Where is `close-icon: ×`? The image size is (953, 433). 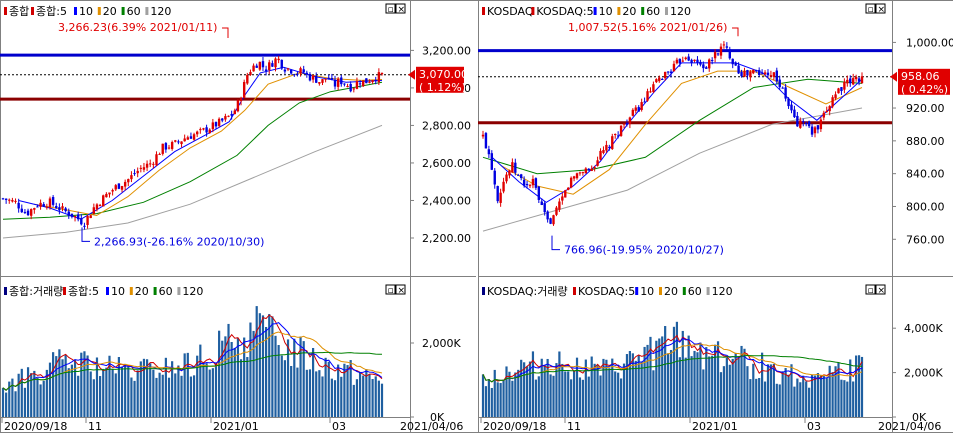
close-icon: × is located at coordinates (882, 291).